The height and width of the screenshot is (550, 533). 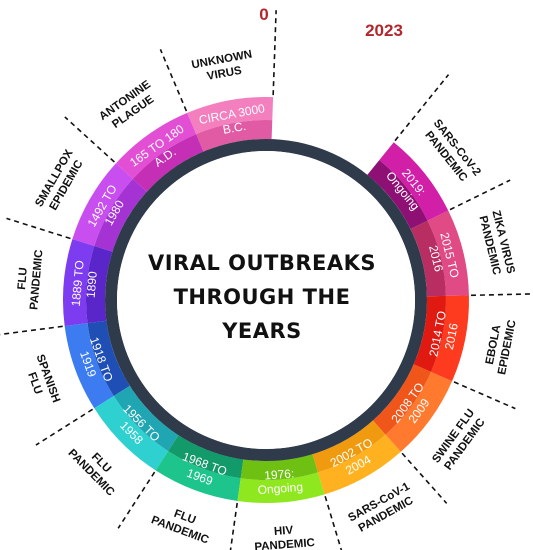 I want to click on divider-end, so click(x=274, y=53).